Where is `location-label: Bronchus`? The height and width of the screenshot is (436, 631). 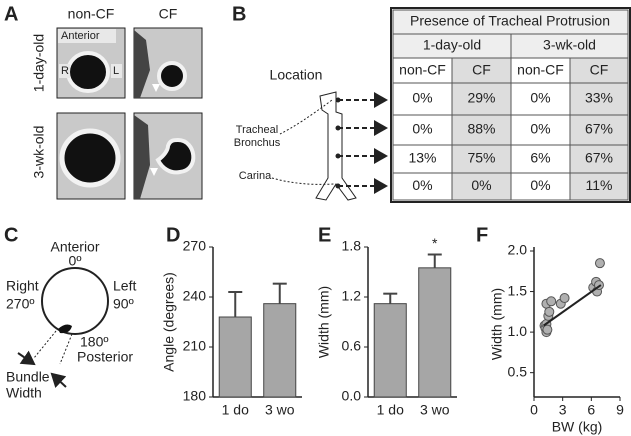 location-label: Bronchus is located at coordinates (257, 143).